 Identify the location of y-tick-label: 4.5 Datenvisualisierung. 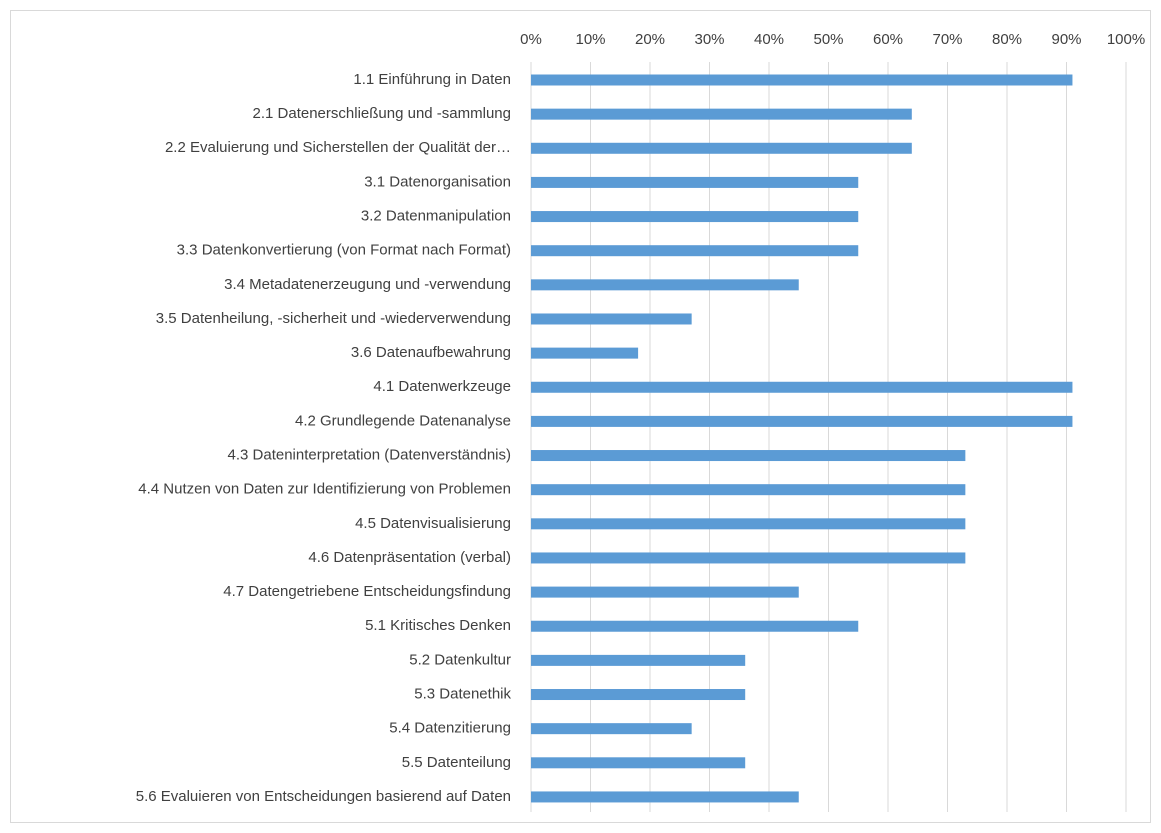
(433, 523).